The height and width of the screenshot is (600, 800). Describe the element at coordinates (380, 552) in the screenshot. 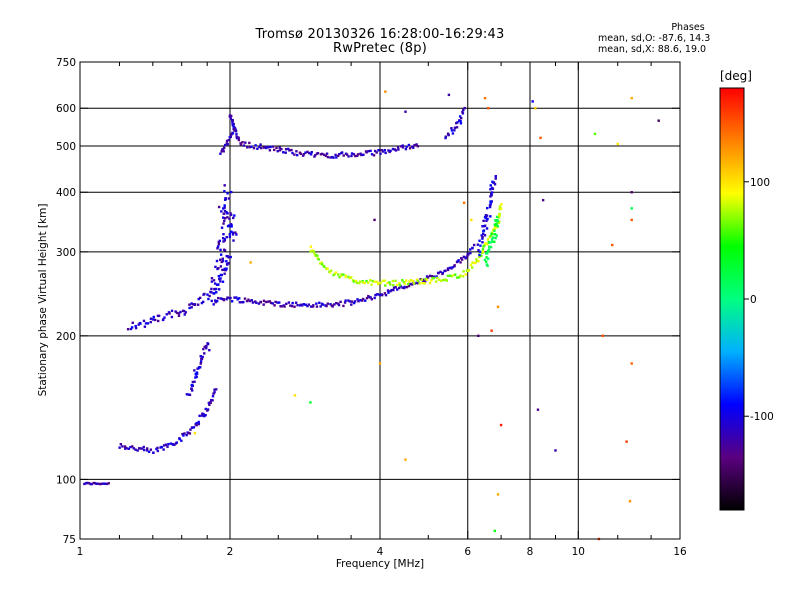

I see `x-tick-label: 4` at that location.